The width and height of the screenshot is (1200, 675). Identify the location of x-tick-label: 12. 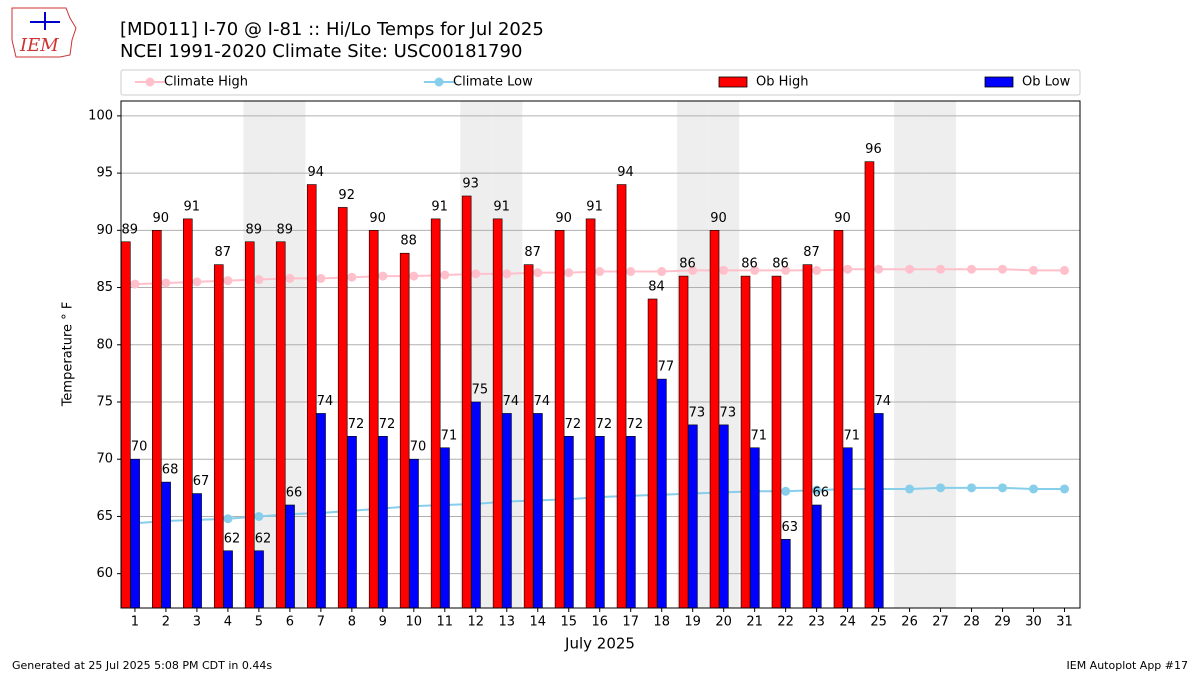
(476, 622).